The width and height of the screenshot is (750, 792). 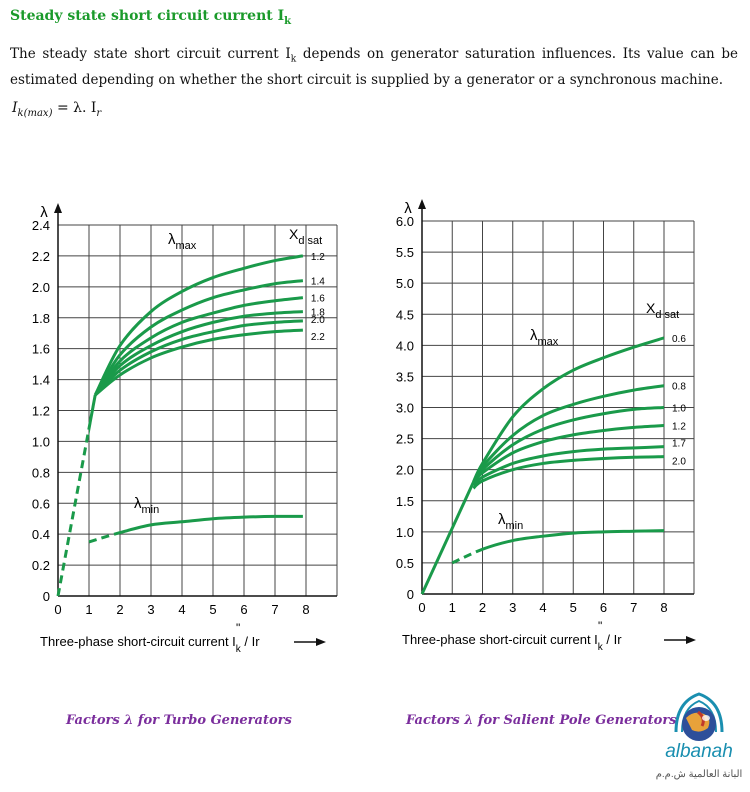 What do you see at coordinates (72, 508) in the screenshot?
I see `series-line-dashed` at bounding box center [72, 508].